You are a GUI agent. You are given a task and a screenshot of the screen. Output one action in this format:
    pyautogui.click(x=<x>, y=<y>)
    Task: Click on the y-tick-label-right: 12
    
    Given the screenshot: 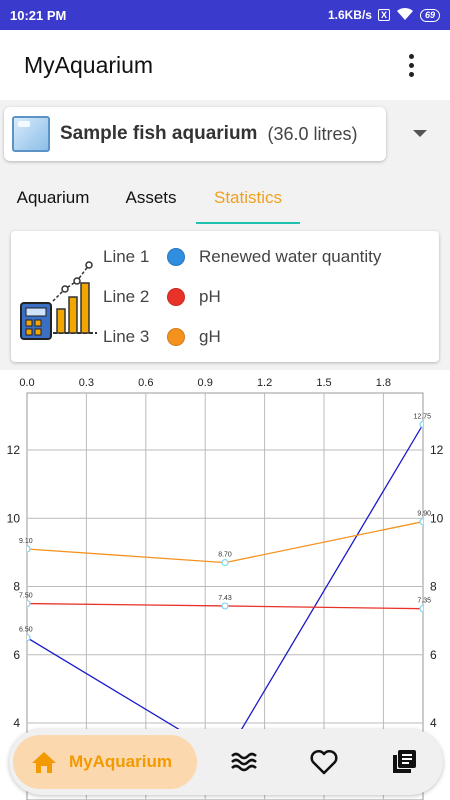 What is the action you would take?
    pyautogui.click(x=437, y=450)
    